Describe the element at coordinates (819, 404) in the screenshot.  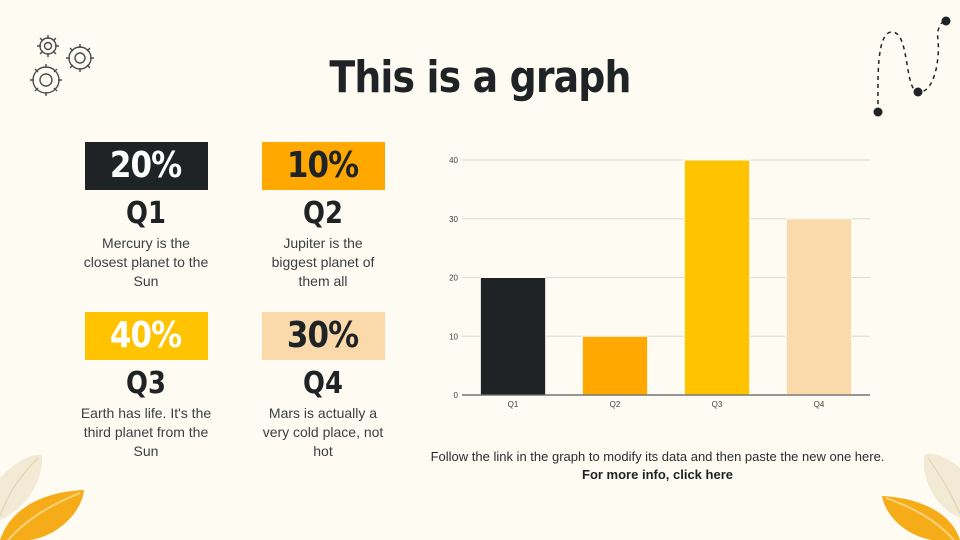
I see `x-tick-label: Q4` at that location.